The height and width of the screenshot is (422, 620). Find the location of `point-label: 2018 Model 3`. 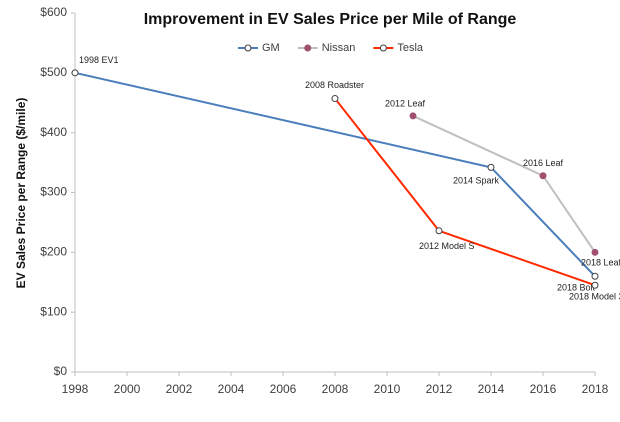

point-label: 2018 Model 3 is located at coordinates (594, 297).